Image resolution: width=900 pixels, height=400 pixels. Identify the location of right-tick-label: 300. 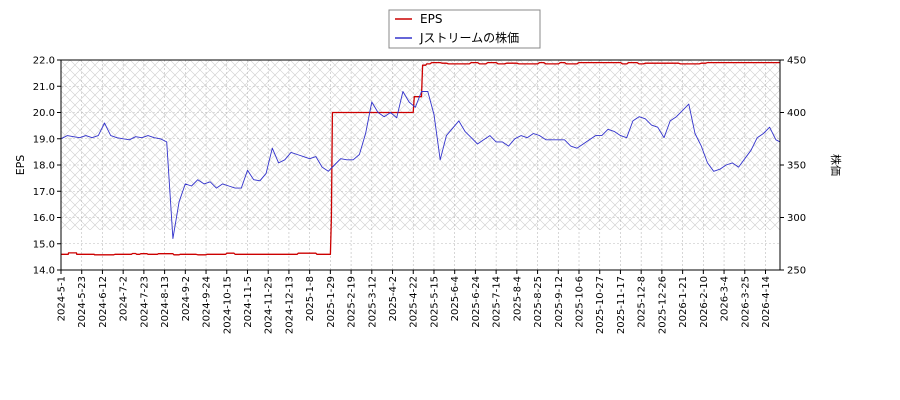
(796, 218).